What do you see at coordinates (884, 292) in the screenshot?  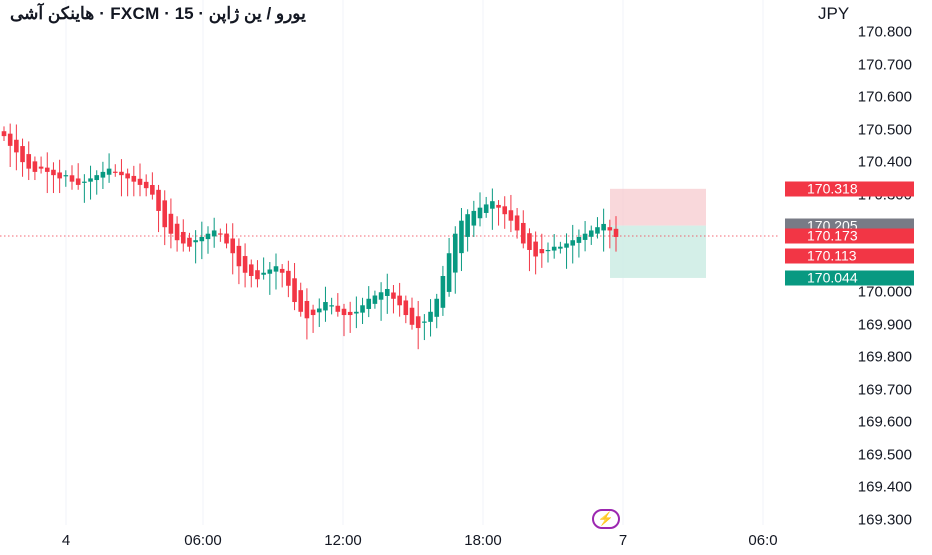 I see `price-axis-label: 170.000` at bounding box center [884, 292].